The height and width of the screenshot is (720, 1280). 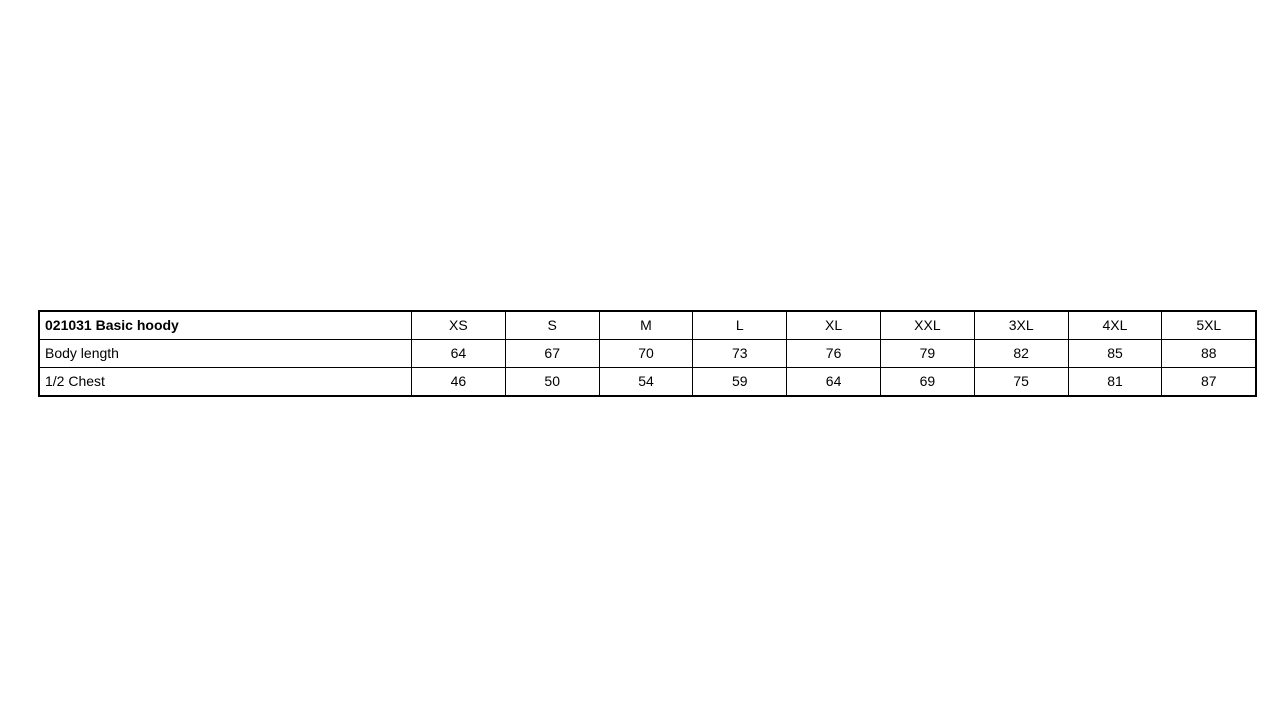 What do you see at coordinates (552, 325) in the screenshot?
I see `size-header-s: S` at bounding box center [552, 325].